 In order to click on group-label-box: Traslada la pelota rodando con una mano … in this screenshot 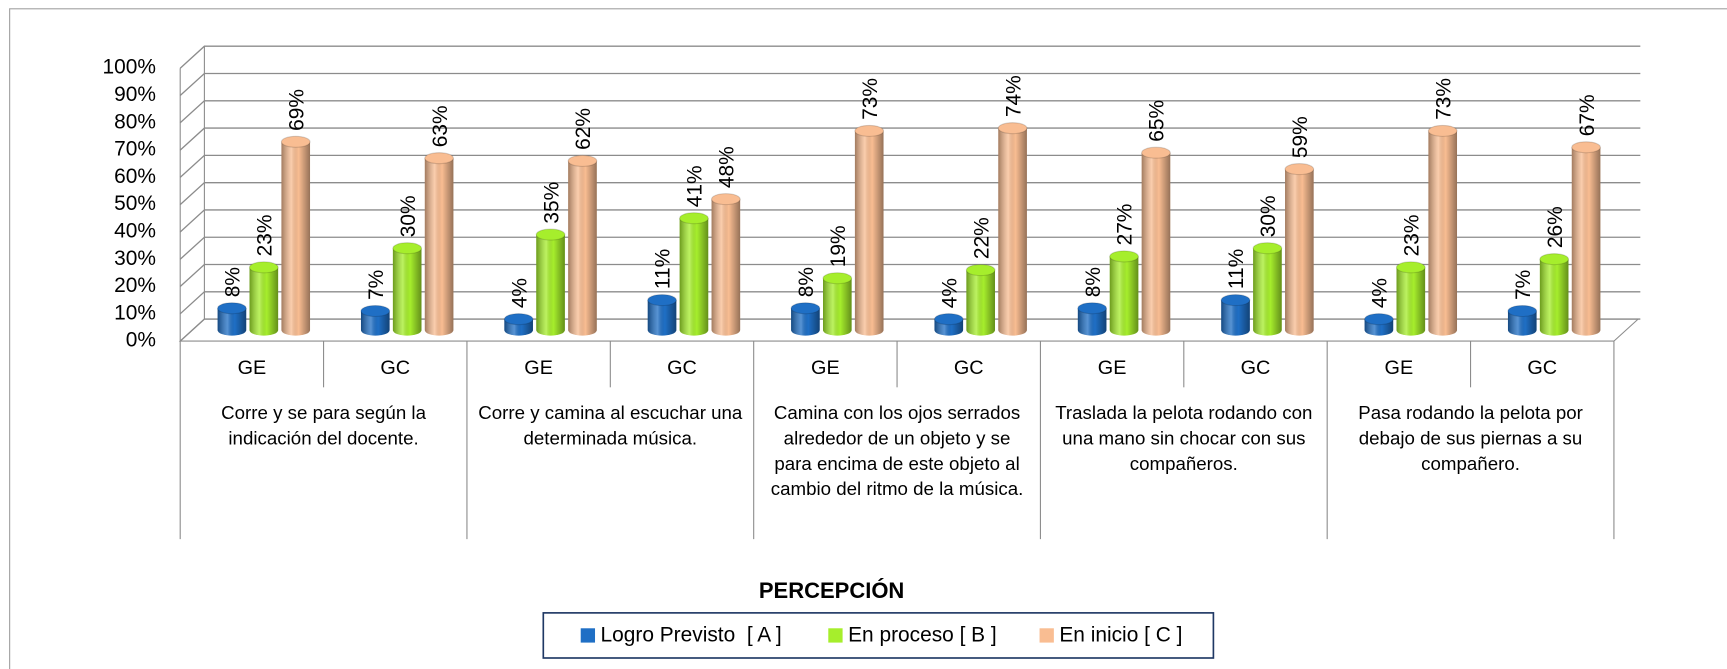, I will do `click(1184, 438)`.